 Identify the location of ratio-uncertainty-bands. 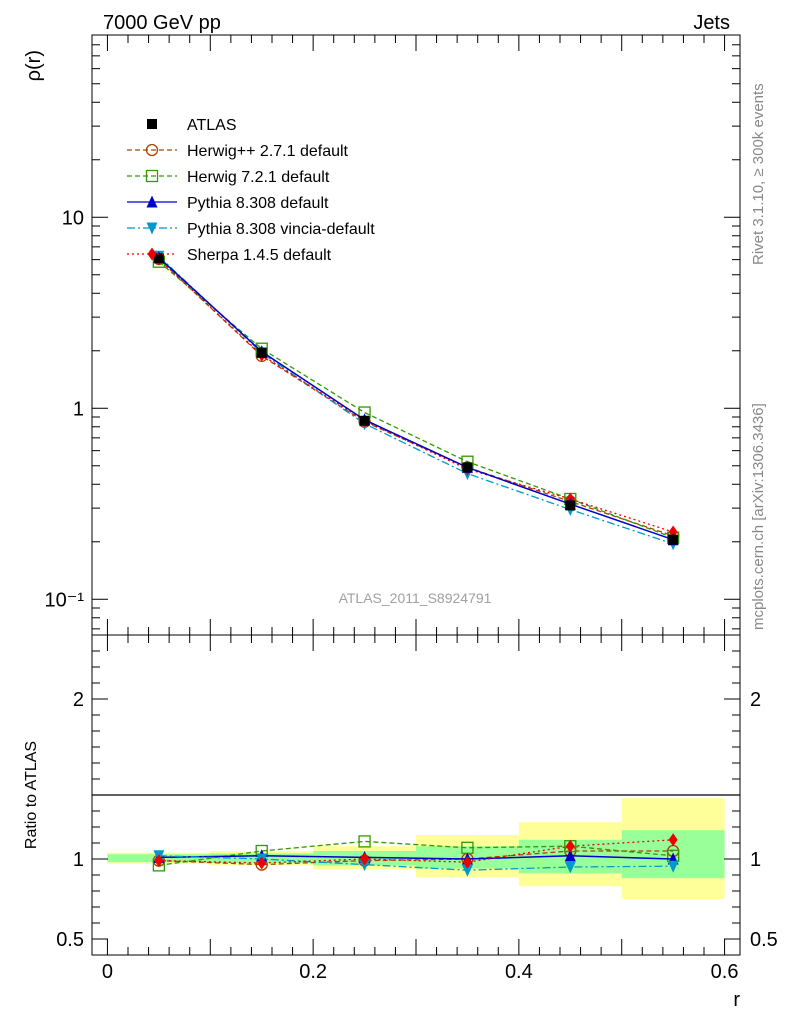
(416, 848).